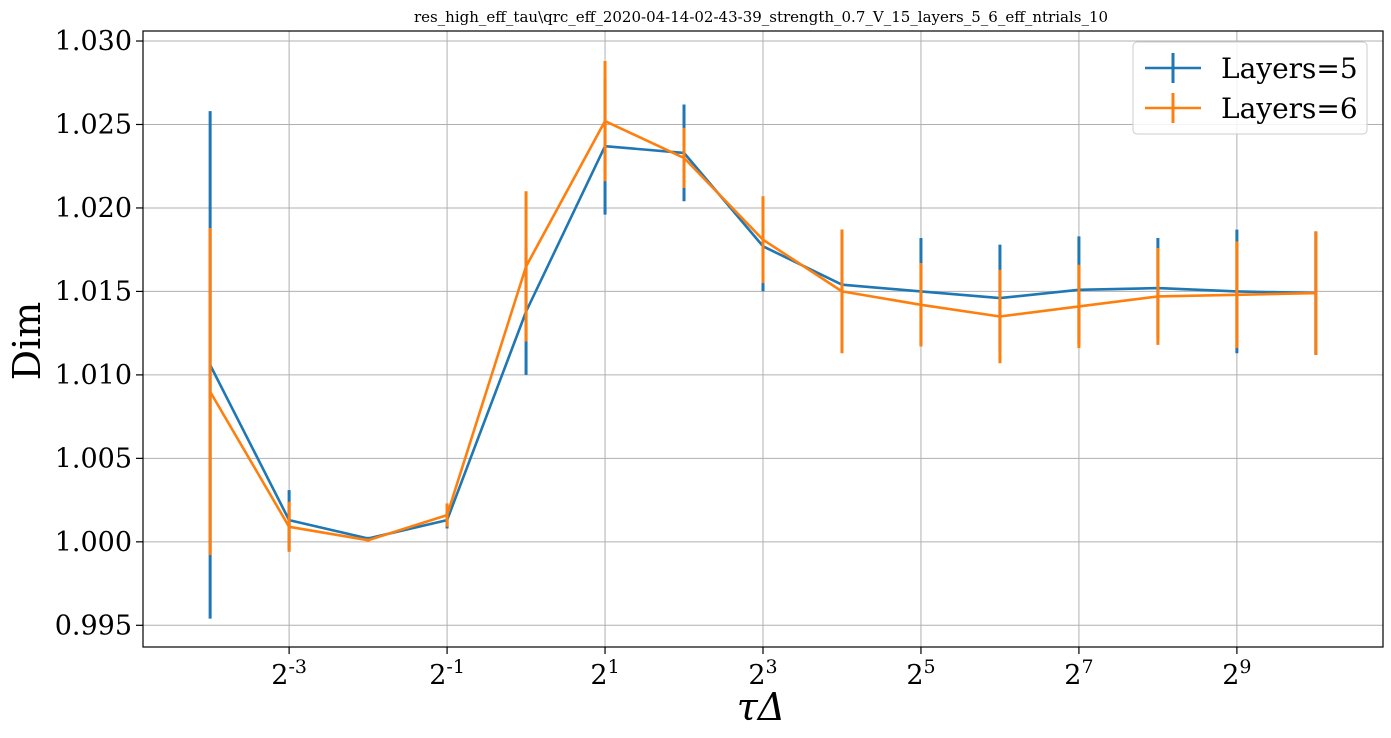  What do you see at coordinates (1236, 673) in the screenshot?
I see `x-tick-label: 29` at bounding box center [1236, 673].